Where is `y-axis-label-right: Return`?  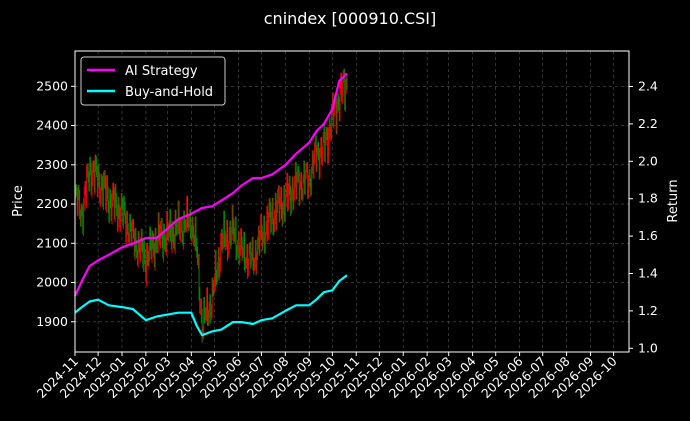
y-axis-label-right: Return is located at coordinates (673, 200).